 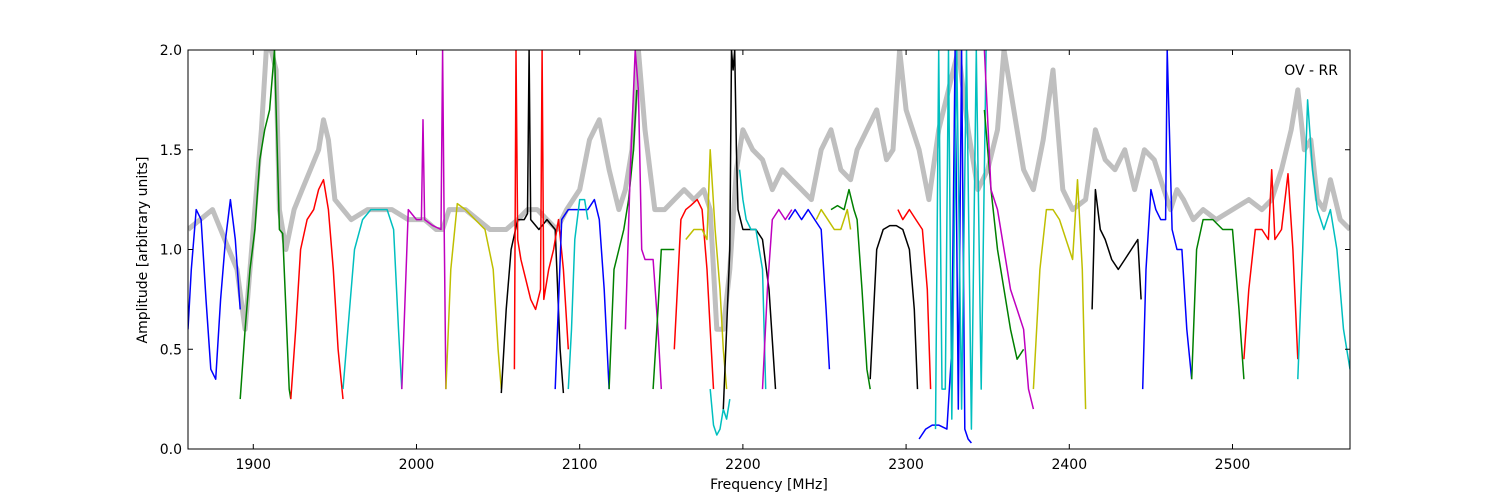 I want to click on chart-annotation: OV - RR, so click(x=1311, y=71).